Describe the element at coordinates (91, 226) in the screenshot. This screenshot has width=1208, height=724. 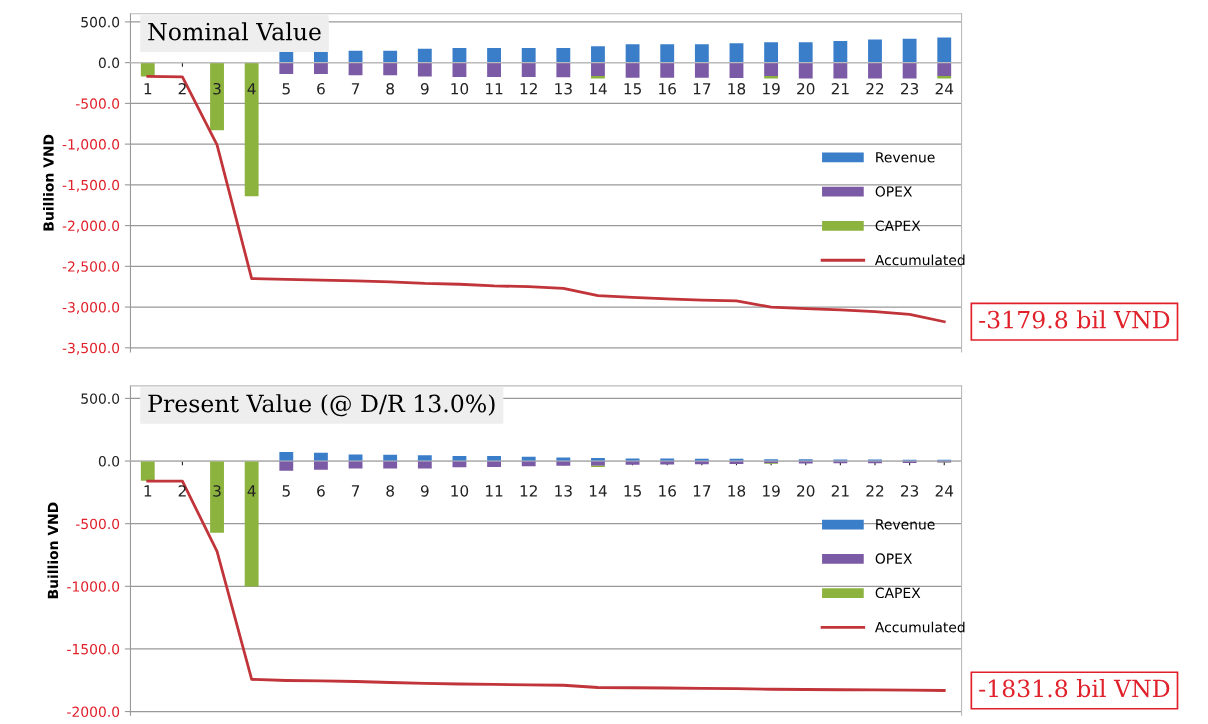
I see `y-tick-label: -2,000.0` at that location.